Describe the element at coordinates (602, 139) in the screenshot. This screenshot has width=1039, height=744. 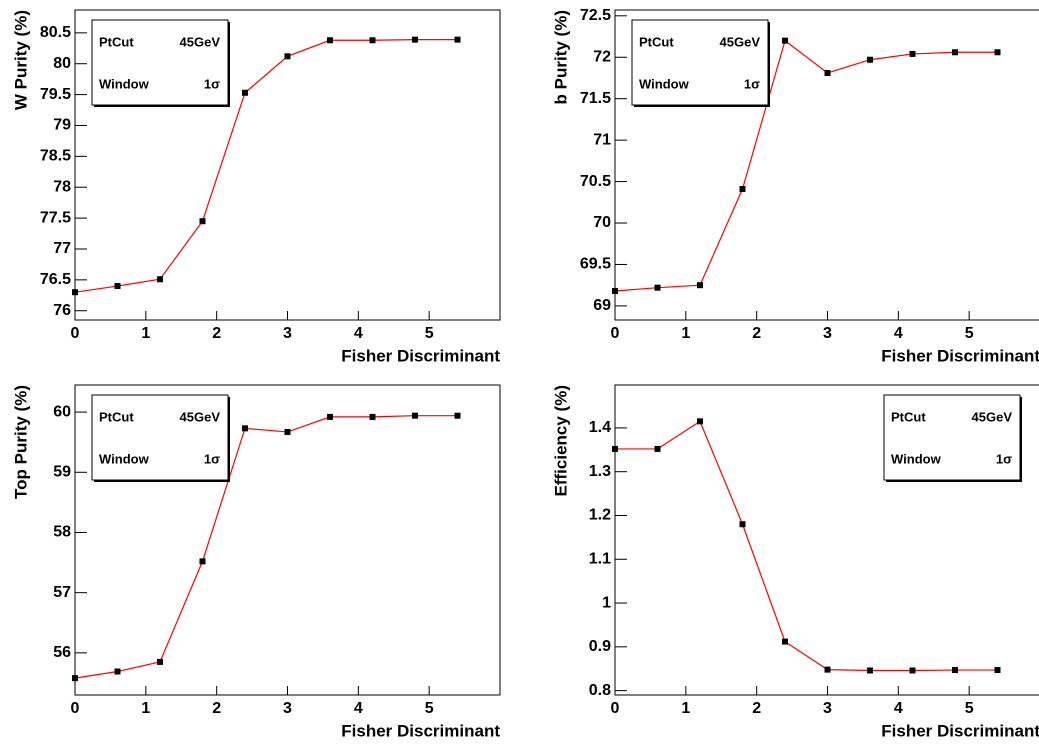
I see `y-tick-label: 71` at that location.